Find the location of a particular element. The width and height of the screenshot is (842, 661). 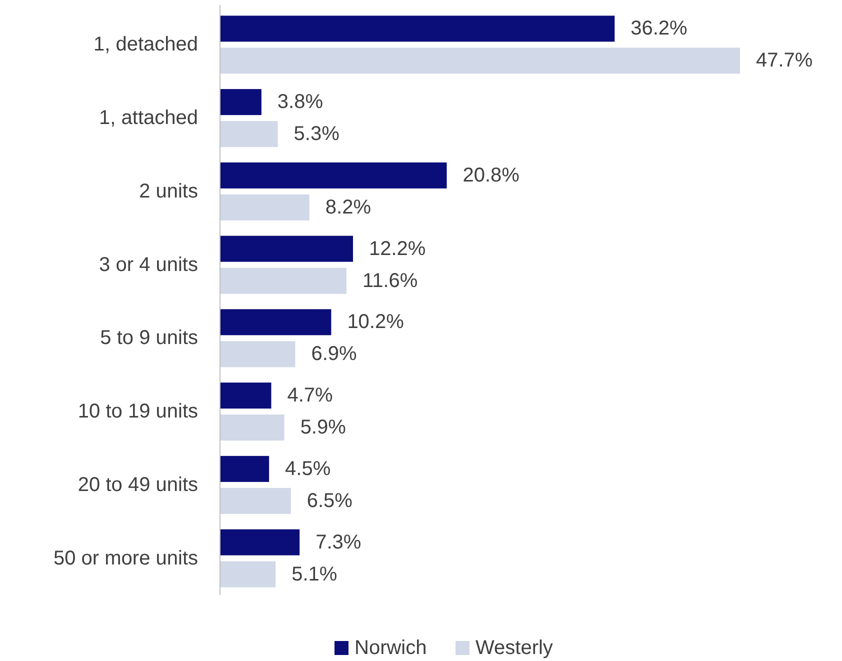

data-label: 12.2% is located at coordinates (397, 249).